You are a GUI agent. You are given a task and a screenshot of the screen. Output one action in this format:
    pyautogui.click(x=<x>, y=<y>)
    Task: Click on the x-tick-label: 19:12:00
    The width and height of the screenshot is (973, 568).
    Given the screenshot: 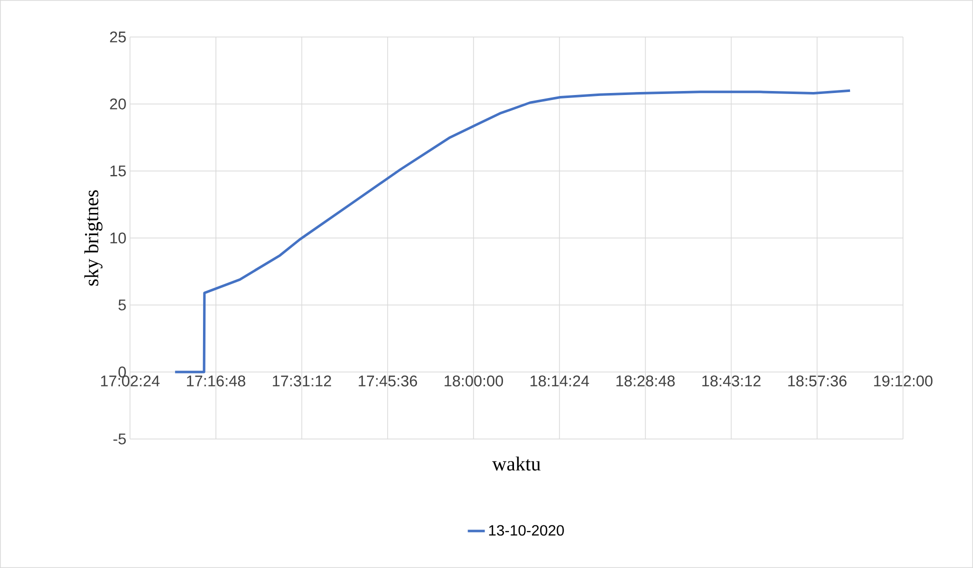 What is the action you would take?
    pyautogui.click(x=903, y=381)
    